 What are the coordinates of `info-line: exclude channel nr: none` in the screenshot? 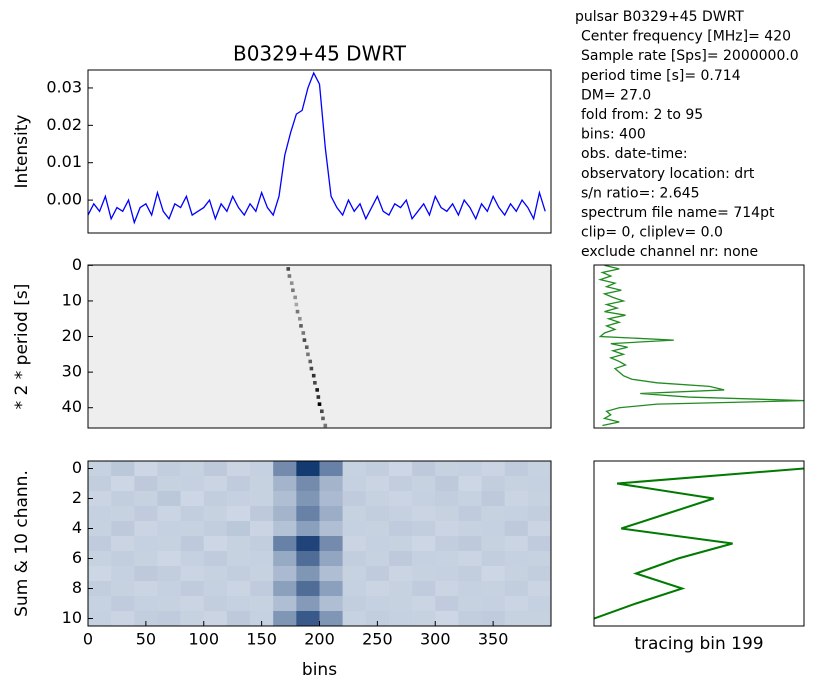 It's located at (669, 252).